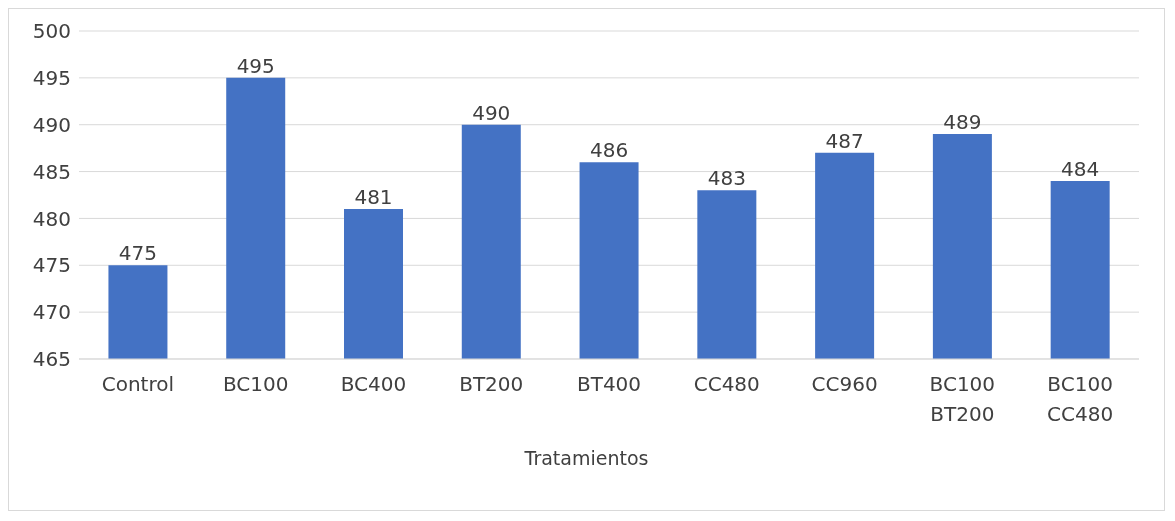 The width and height of the screenshot is (1175, 521). Describe the element at coordinates (255, 384) in the screenshot. I see `x-tick-label: BC100` at that location.